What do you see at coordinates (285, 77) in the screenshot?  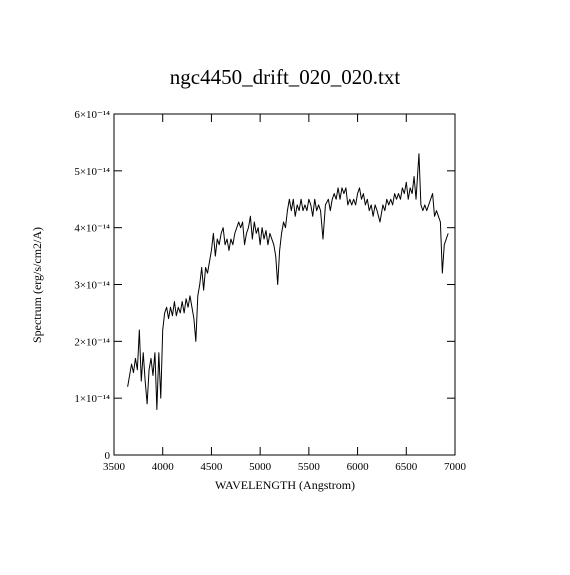 I see `chart-title: ngc4450_drift_020_020.txt` at bounding box center [285, 77].